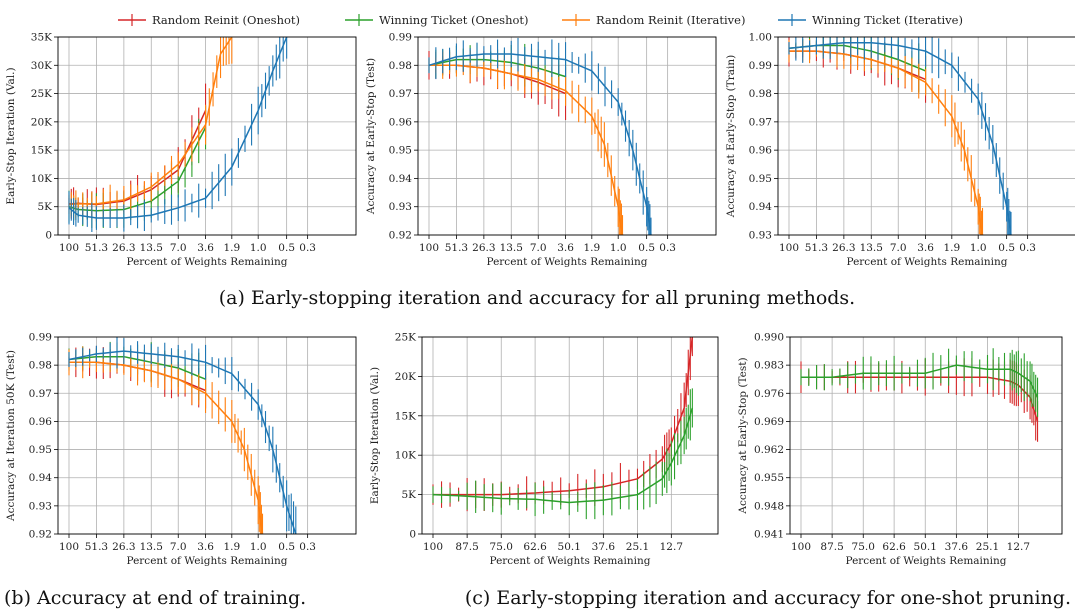  I want to click on y-axis-label: Accuracy at Early-Stop (Test), so click(743, 435).